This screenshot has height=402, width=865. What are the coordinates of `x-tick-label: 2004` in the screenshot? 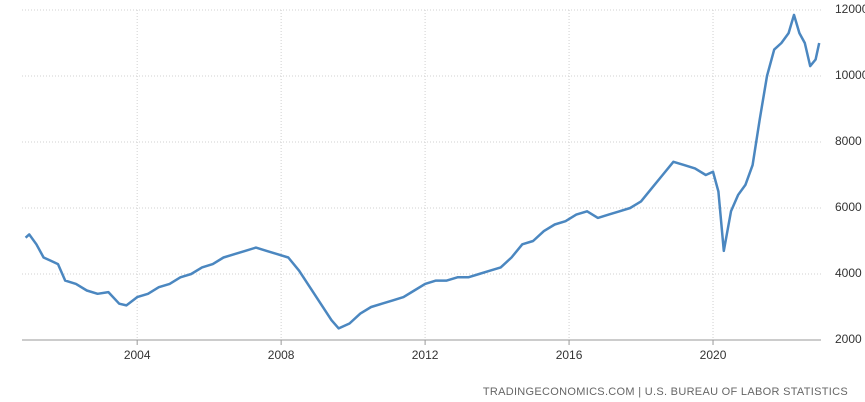 It's located at (137, 355).